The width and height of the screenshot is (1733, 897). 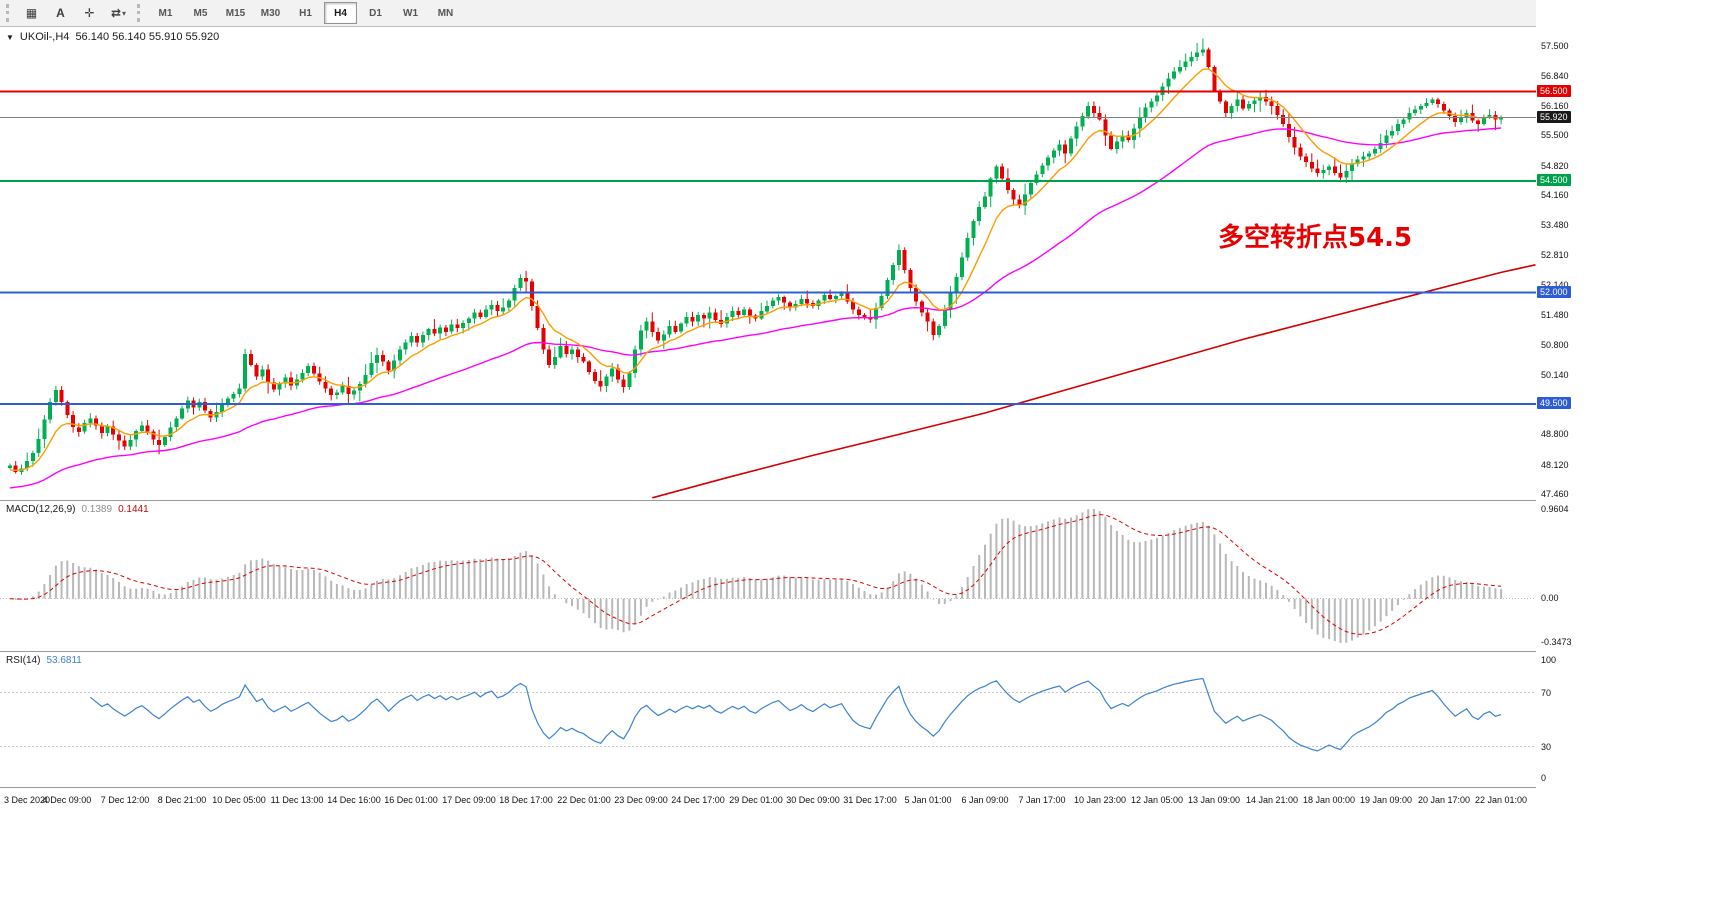 I want to click on rsi-panel: RSI(14) 53.6811, so click(x=768, y=719).